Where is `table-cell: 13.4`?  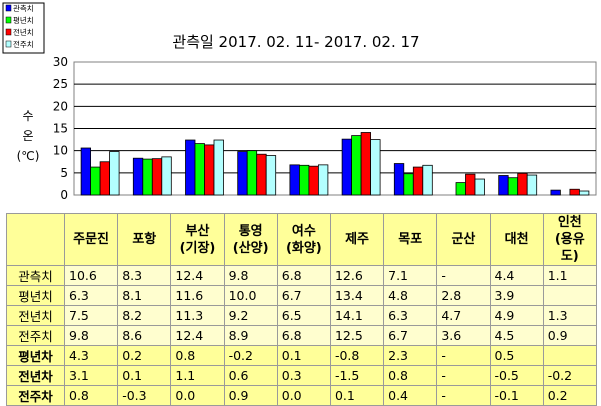
table-cell: 13.4 is located at coordinates (357, 295).